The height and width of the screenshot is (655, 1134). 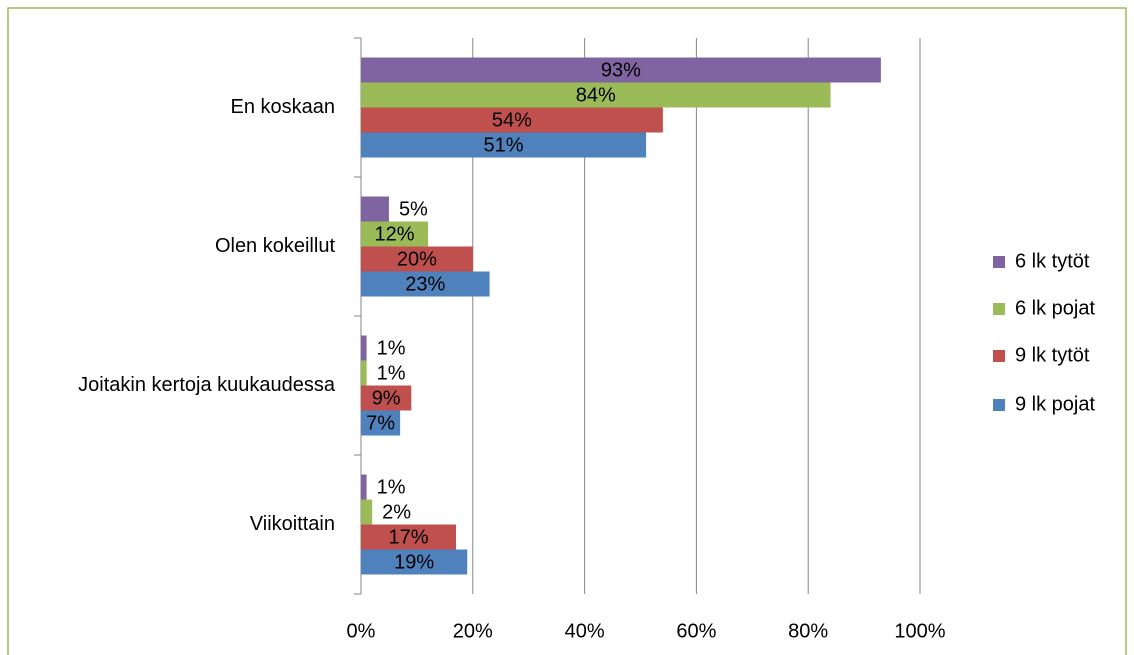 I want to click on x-tick-label: 40%, so click(x=585, y=631).